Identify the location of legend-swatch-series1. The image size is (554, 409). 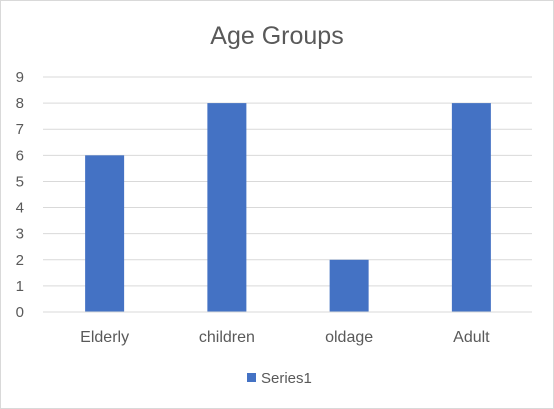
(251, 377).